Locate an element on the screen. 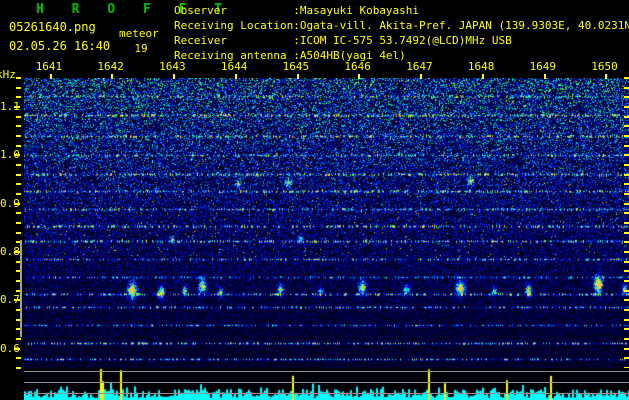  y-axis-label-1-0: 1.0 is located at coordinates (10, 155).